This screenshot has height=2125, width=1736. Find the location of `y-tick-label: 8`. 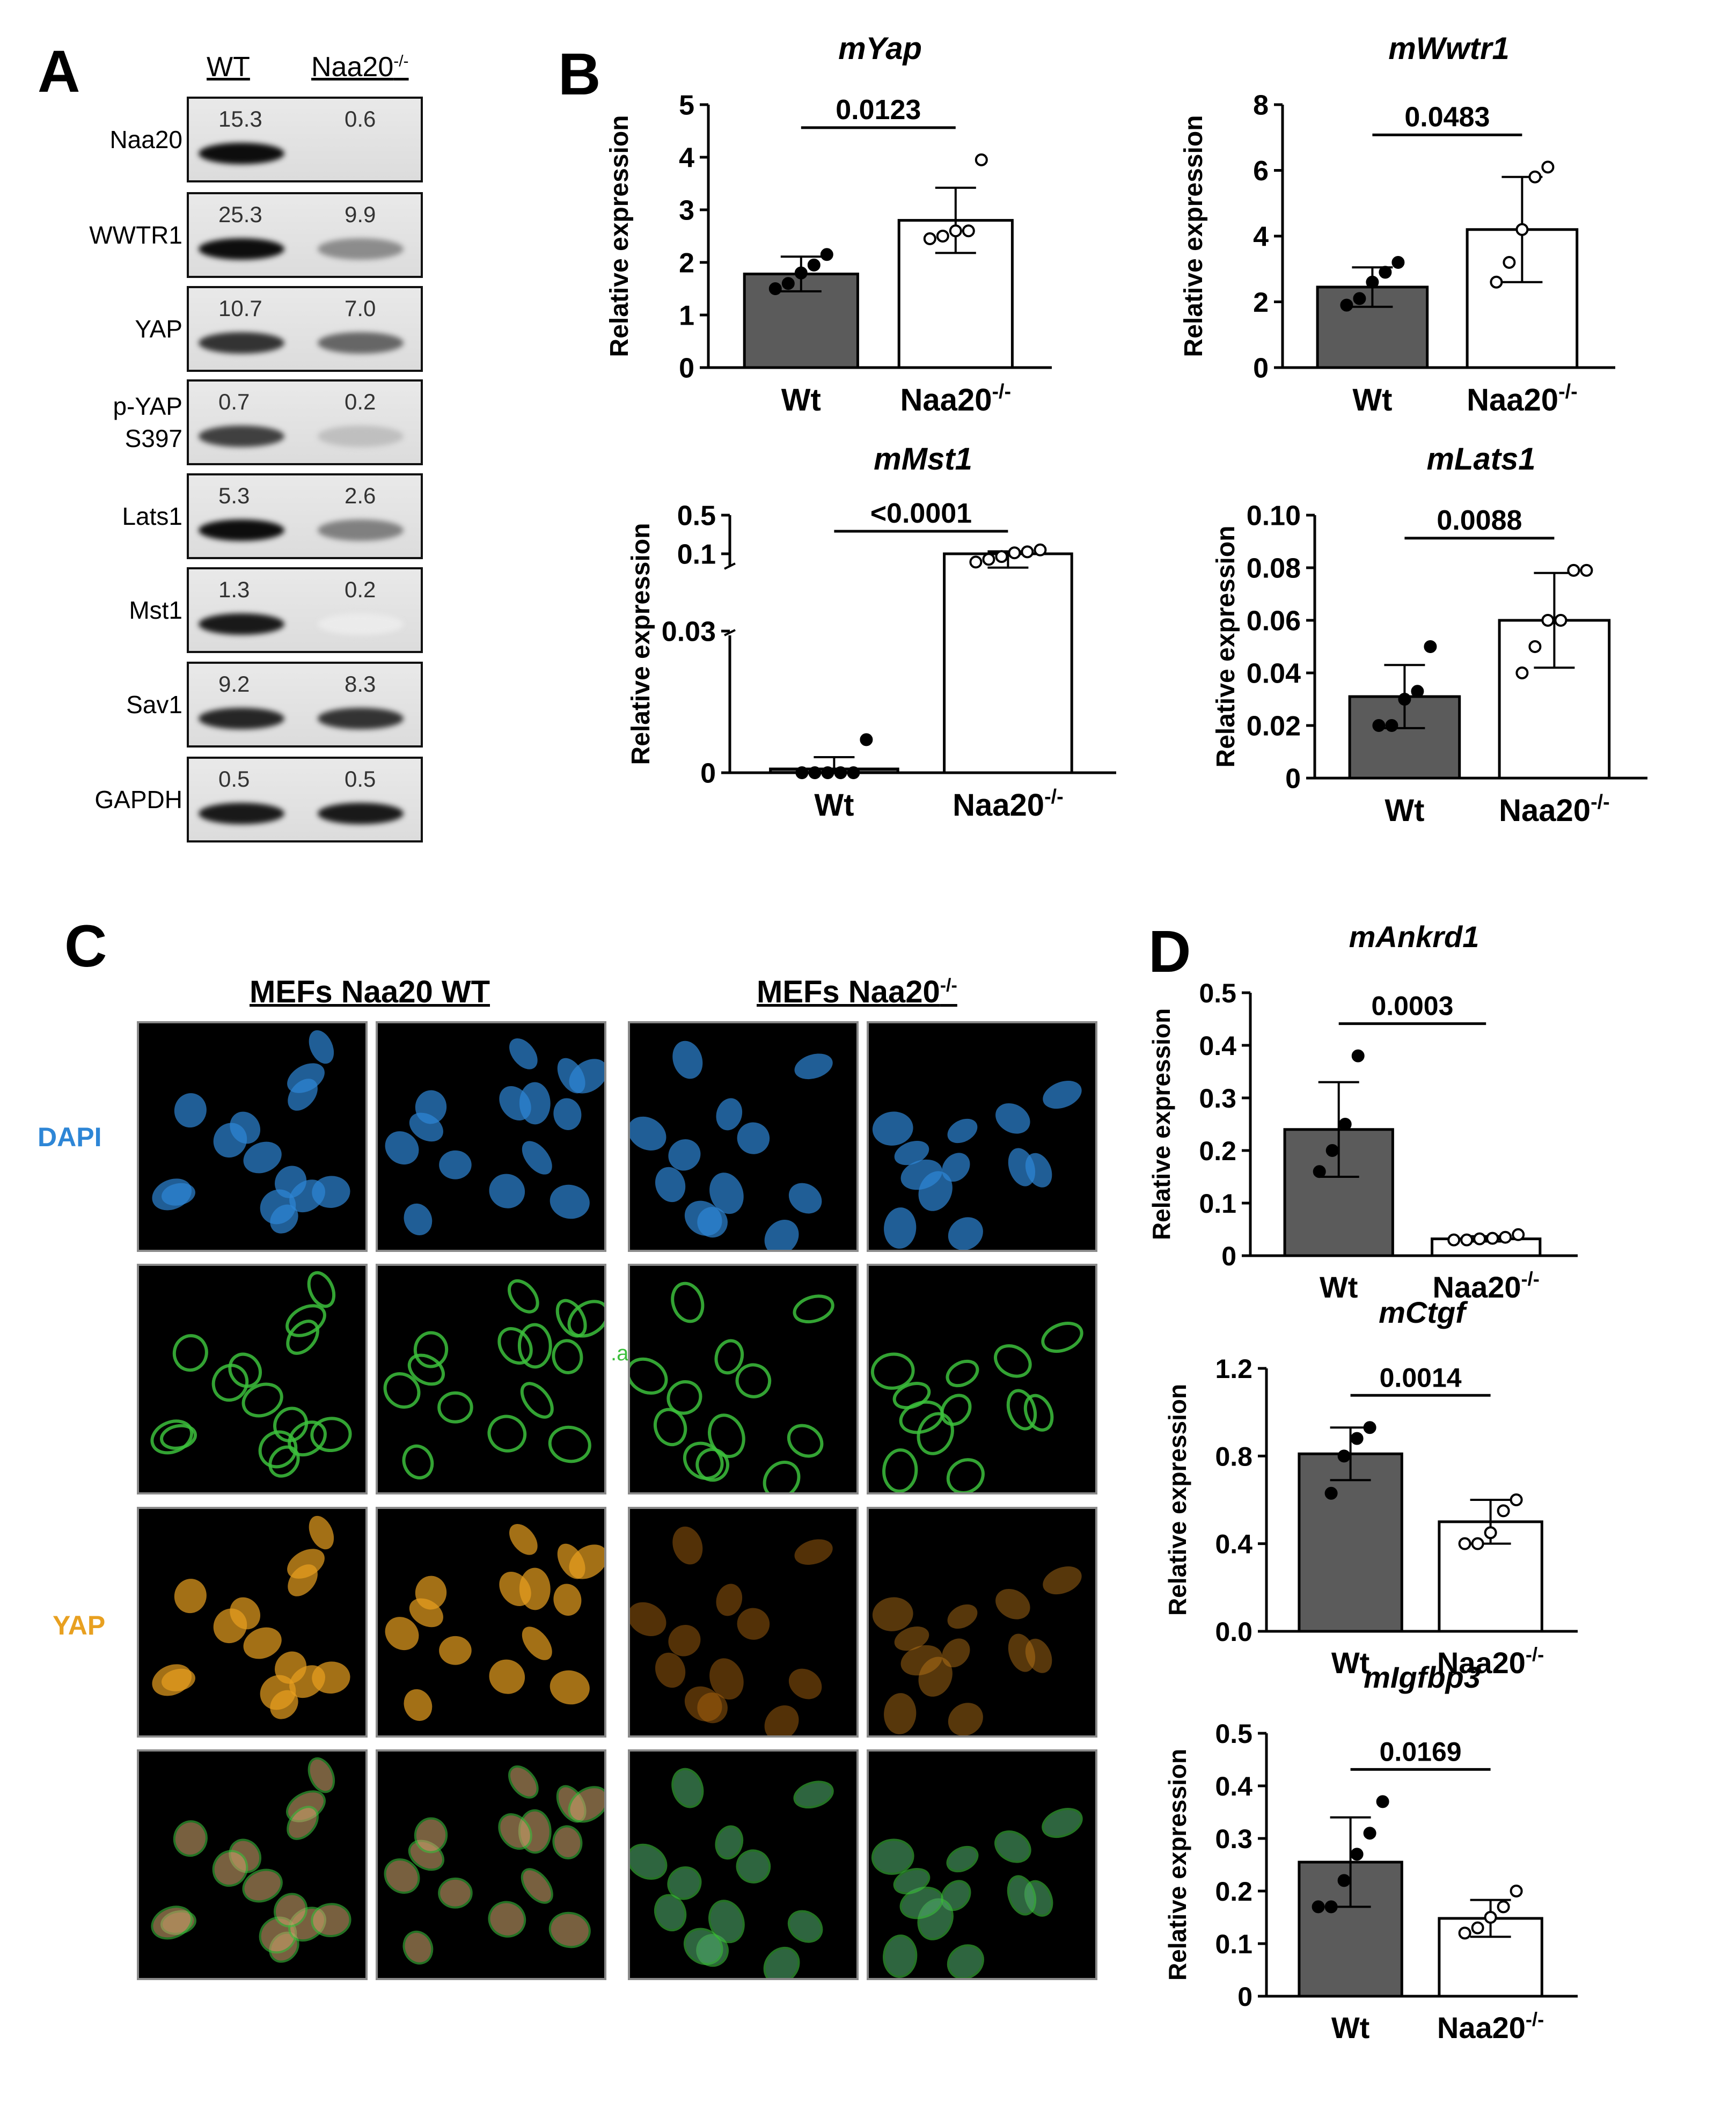

y-tick-label: 8 is located at coordinates (1261, 105).